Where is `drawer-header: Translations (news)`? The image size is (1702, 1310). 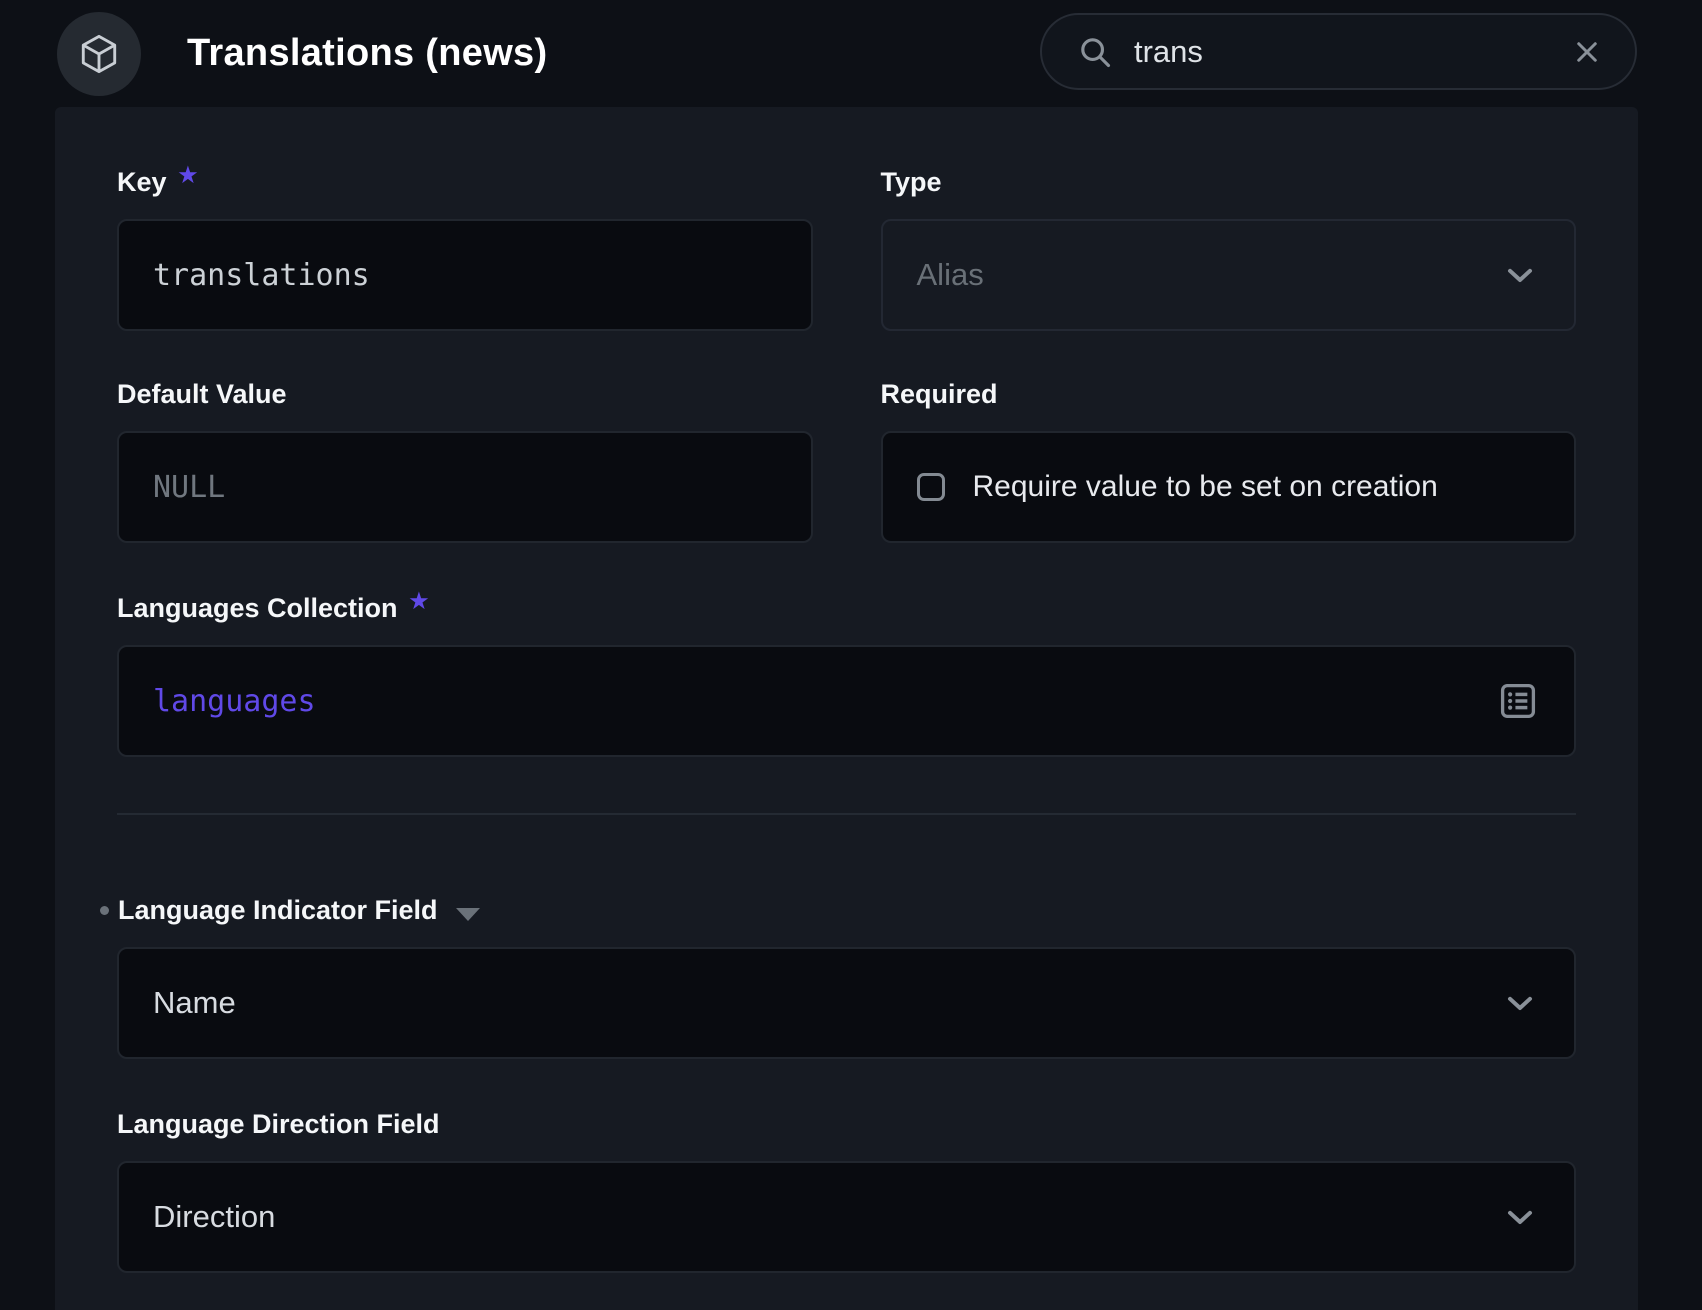
drawer-header: Translations (news) is located at coordinates (851, 53).